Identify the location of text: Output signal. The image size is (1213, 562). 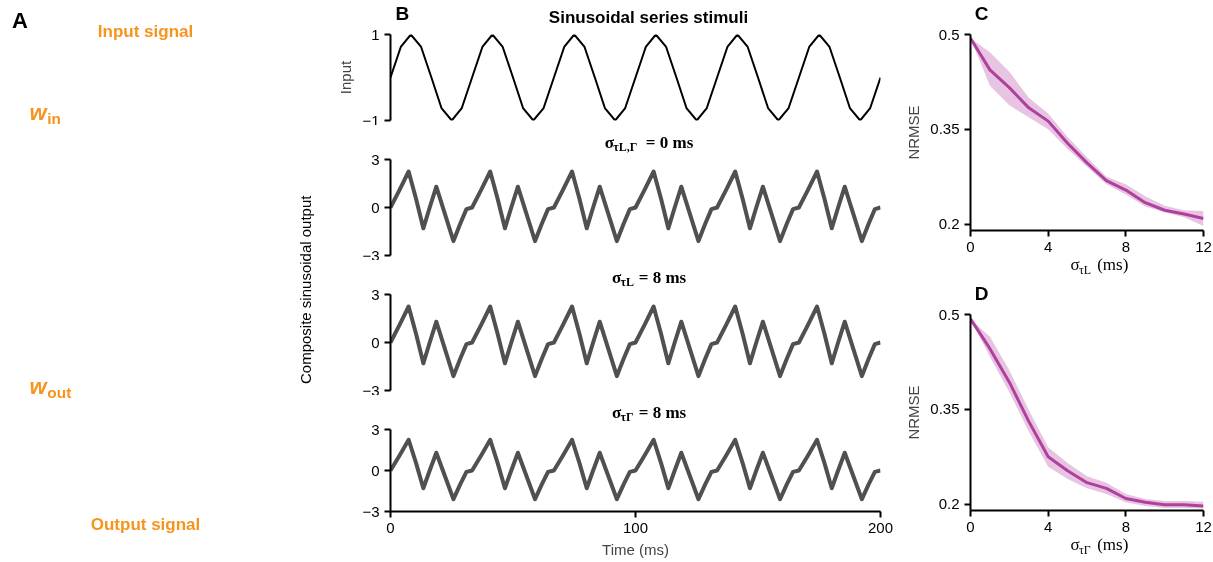
(145, 524).